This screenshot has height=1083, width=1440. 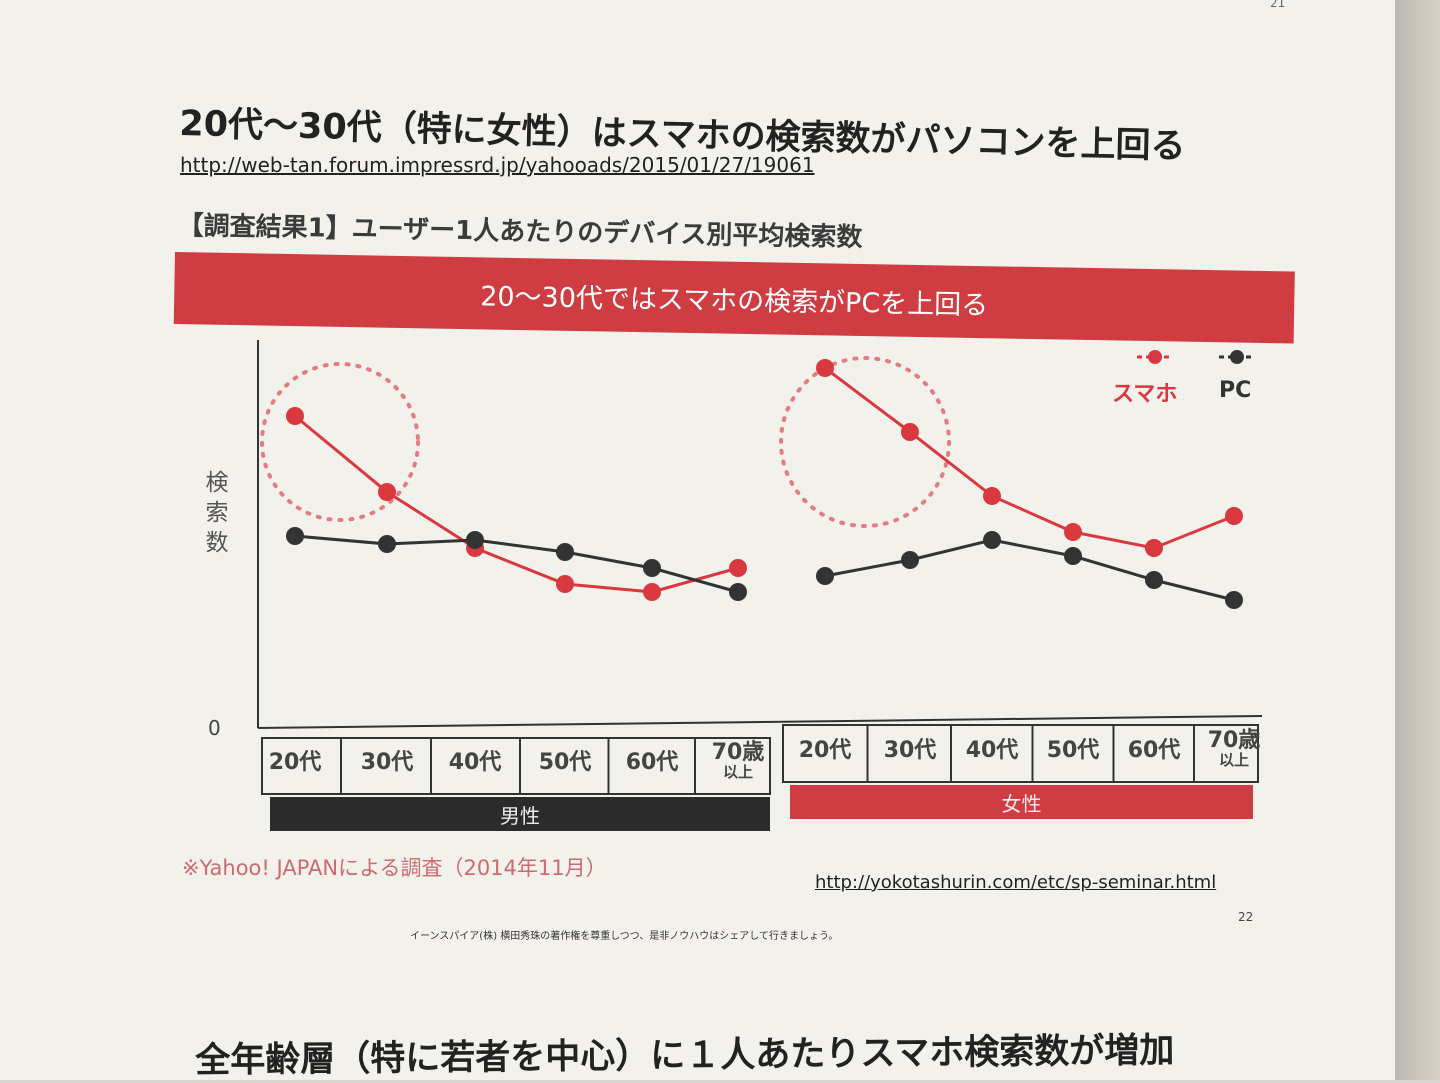 I want to click on highlight-circle-male, so click(x=340, y=442).